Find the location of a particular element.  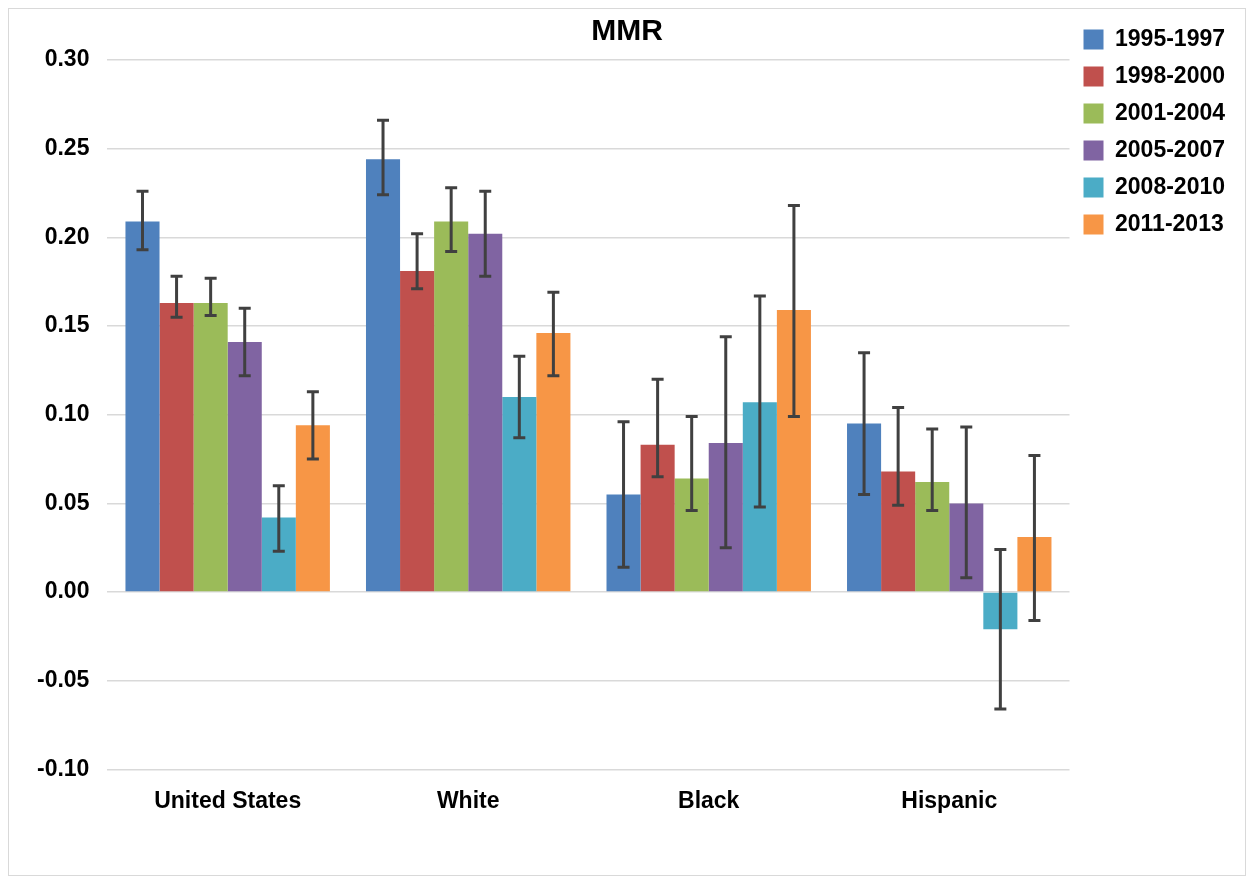

legend-label: 2008-2010 is located at coordinates (1170, 185).